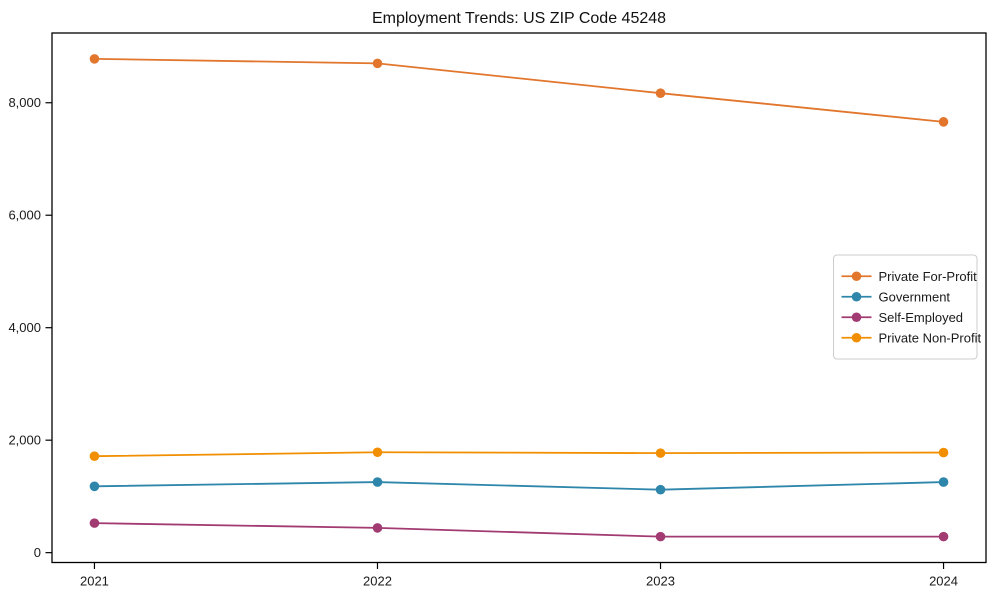  I want to click on y-tick-label: 8,000, so click(24, 102).